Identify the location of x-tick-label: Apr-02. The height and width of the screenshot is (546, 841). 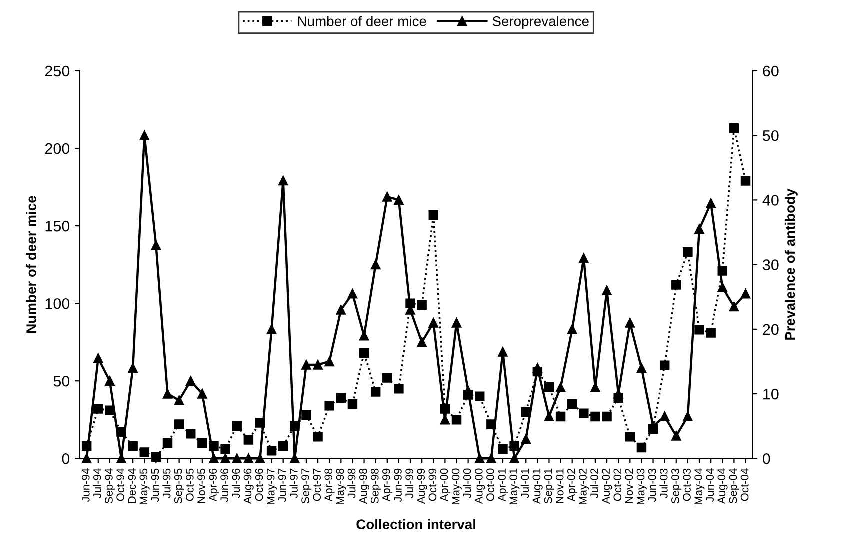
(572, 485).